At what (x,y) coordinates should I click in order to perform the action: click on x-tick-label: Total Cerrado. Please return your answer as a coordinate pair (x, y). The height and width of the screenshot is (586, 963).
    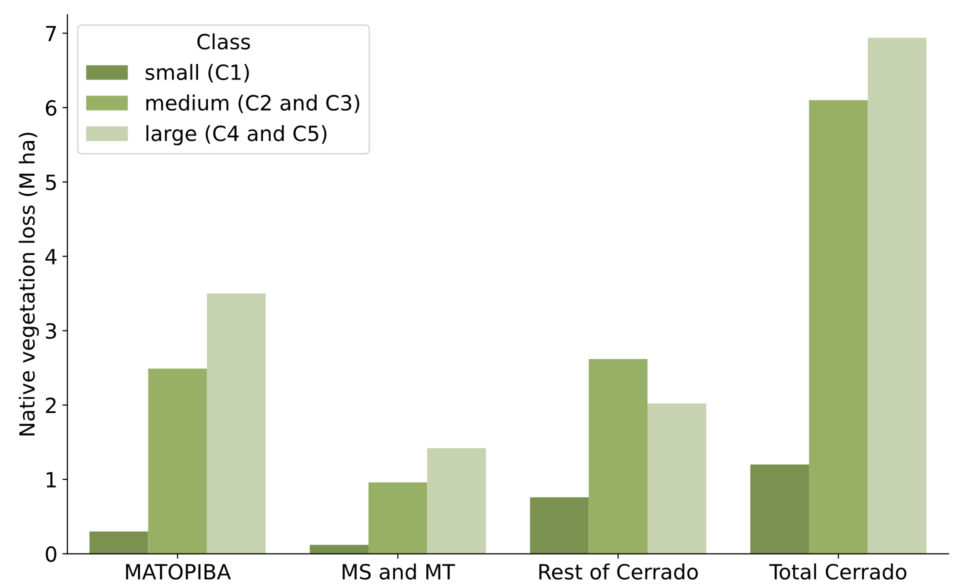
    Looking at the image, I should click on (837, 571).